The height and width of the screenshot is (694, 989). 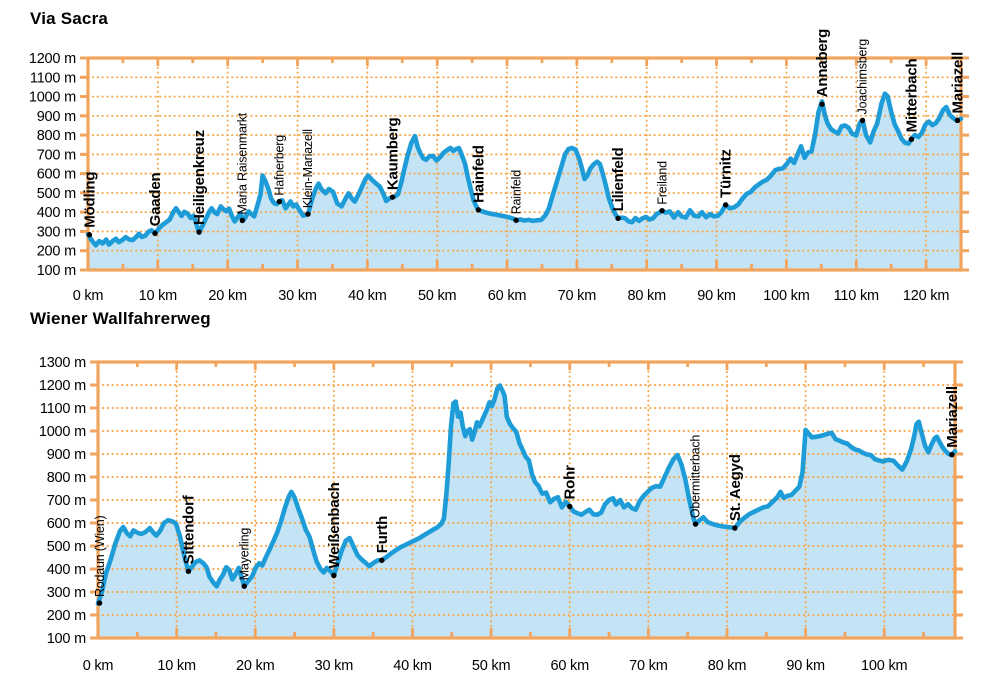 What do you see at coordinates (516, 192) in the screenshot?
I see `place-marker-label: Rainfeld` at bounding box center [516, 192].